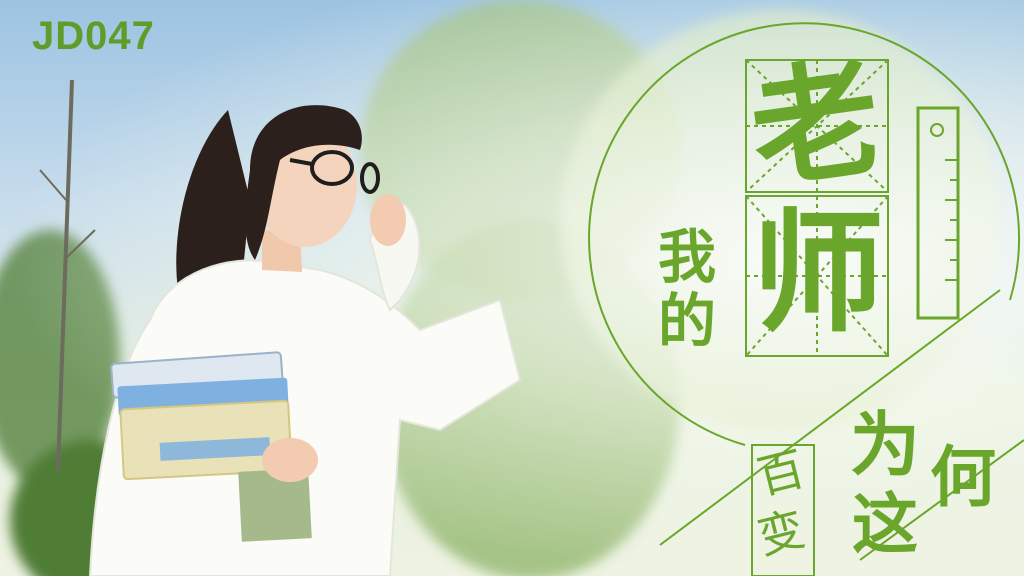 The image size is (1024, 576). Describe the element at coordinates (885, 524) in the screenshot. I see `title-char-zhe: 这` at that location.